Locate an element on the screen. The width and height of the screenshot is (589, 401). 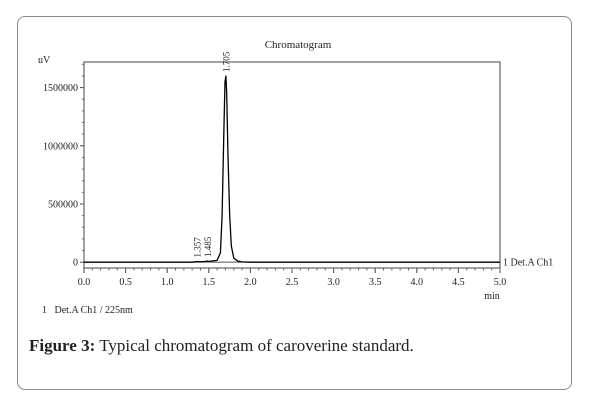
y-tick-label: 1000000 is located at coordinates (60, 146).